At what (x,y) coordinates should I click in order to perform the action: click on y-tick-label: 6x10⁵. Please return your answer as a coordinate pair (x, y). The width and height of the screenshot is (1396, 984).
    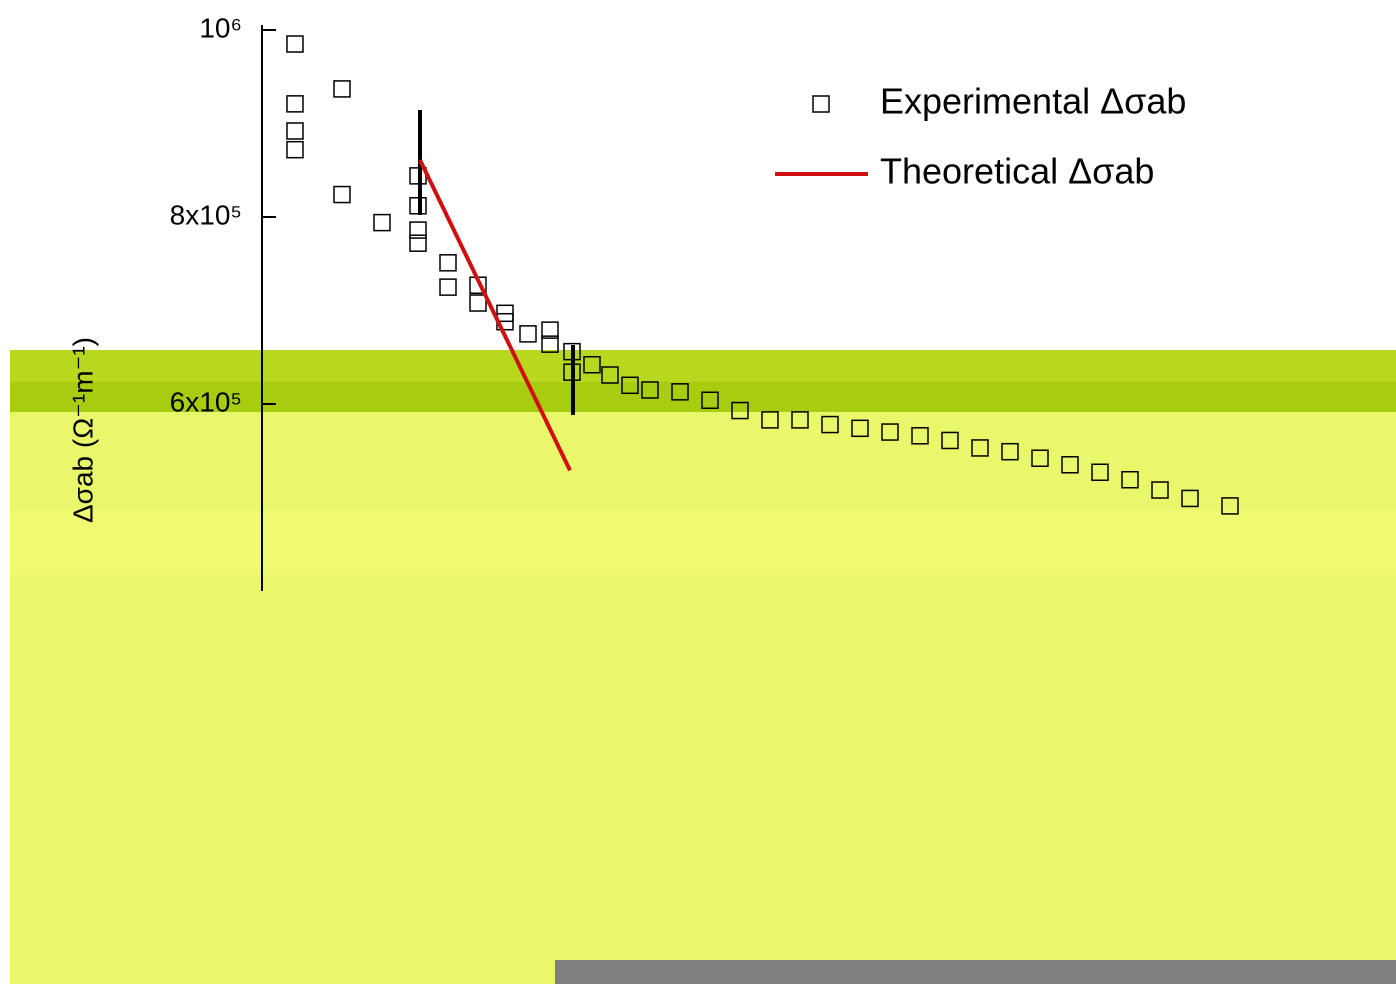
    Looking at the image, I should click on (206, 401).